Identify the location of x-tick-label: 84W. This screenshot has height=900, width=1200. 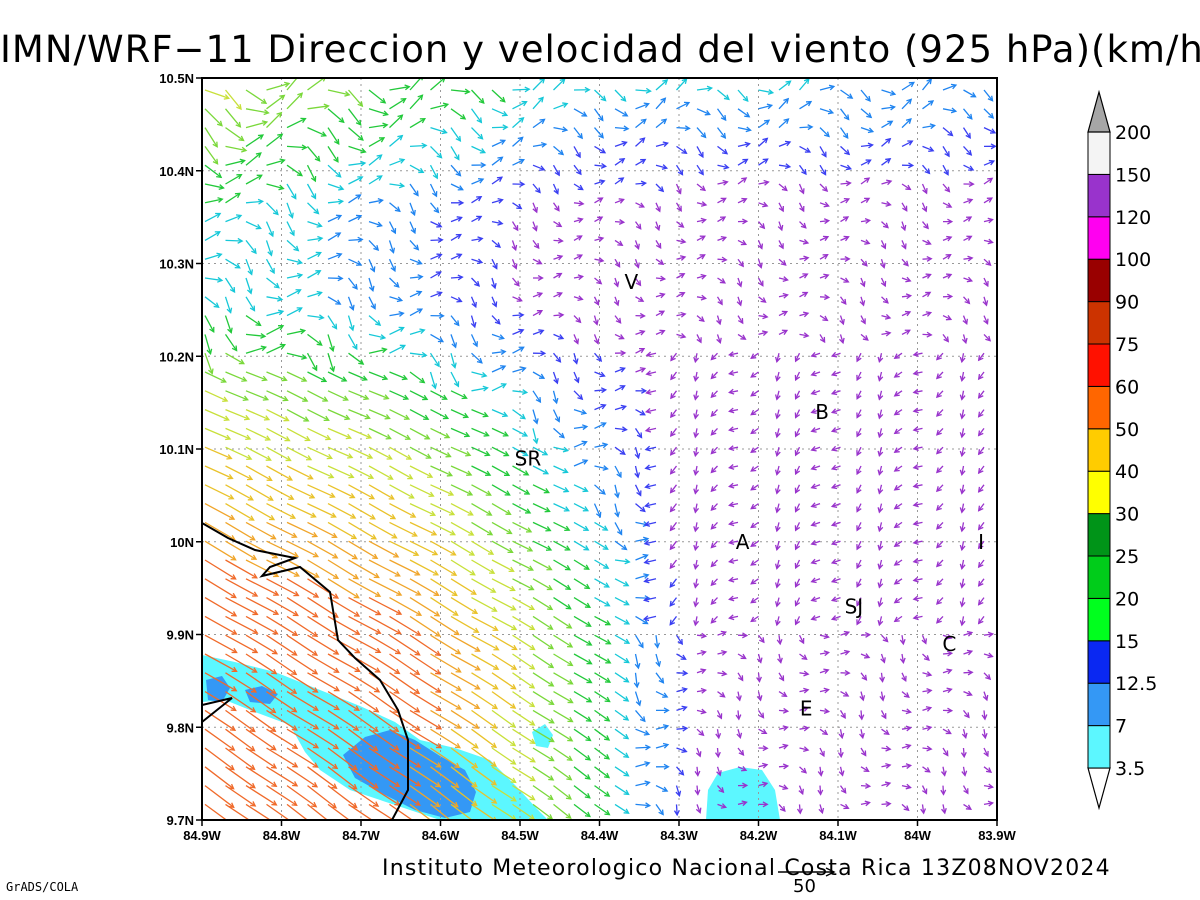
(917, 835).